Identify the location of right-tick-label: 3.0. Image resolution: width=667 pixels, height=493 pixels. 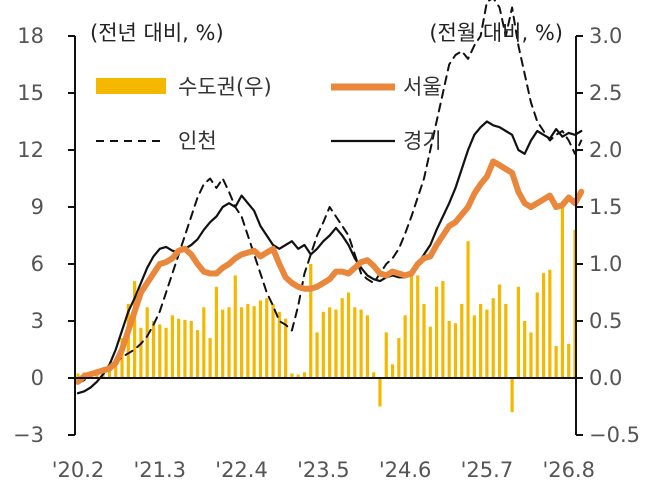
(605, 36).